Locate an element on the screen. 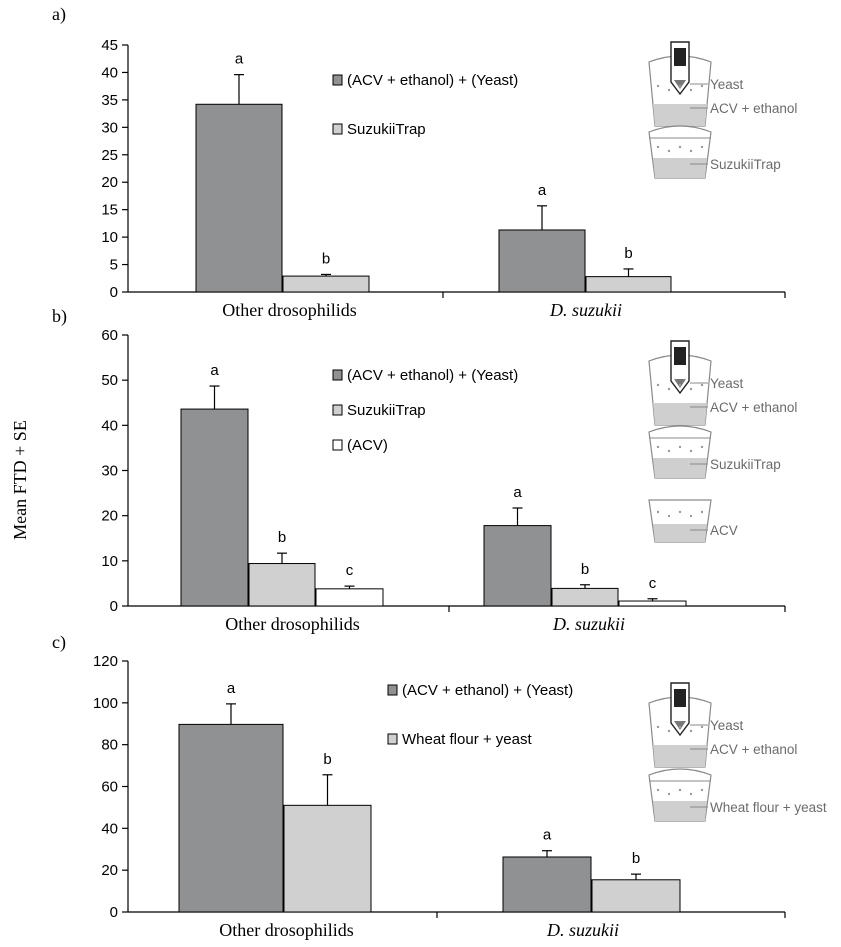  legend-label: Wheat flour + yeast is located at coordinates (467, 739).